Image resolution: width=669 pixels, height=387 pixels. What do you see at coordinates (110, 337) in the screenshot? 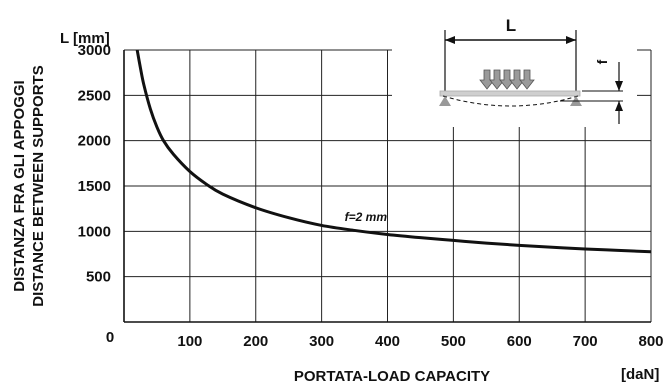
I see `origin-label: 0` at bounding box center [110, 337].